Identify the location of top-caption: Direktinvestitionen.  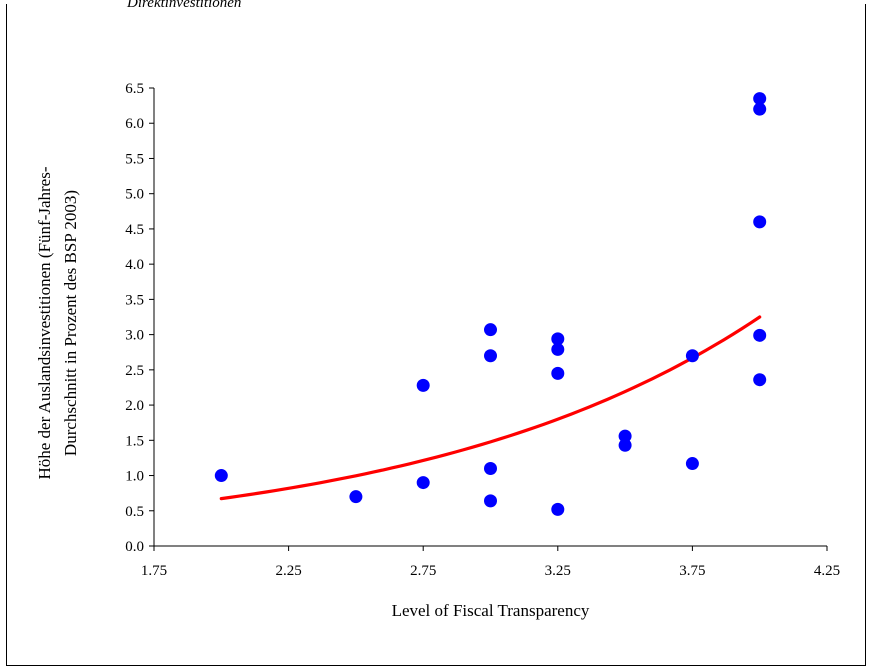
(184, 5).